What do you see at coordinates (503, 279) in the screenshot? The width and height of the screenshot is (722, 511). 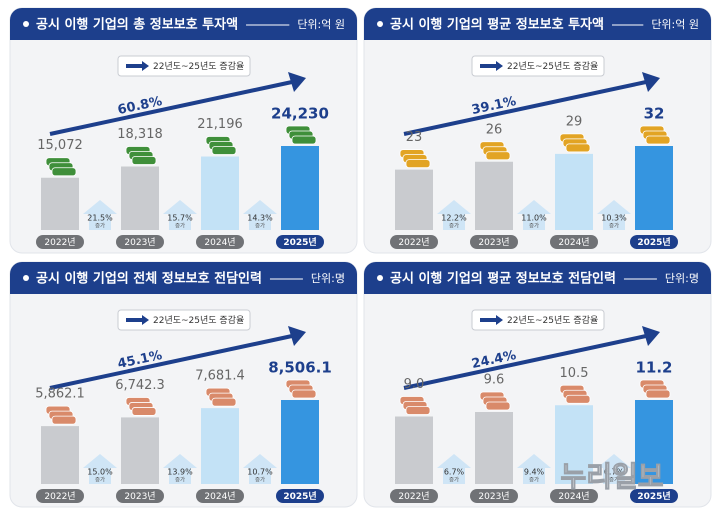 I see `panel-title: 공시 이행 기업의 평균 정보보호 전담인력` at bounding box center [503, 279].